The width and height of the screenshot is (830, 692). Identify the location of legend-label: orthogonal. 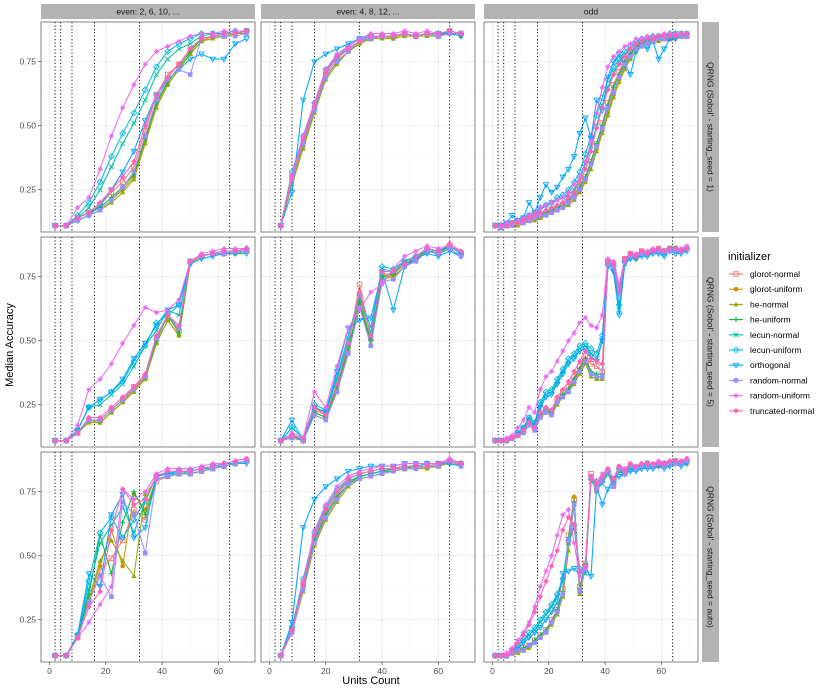
(770, 365).